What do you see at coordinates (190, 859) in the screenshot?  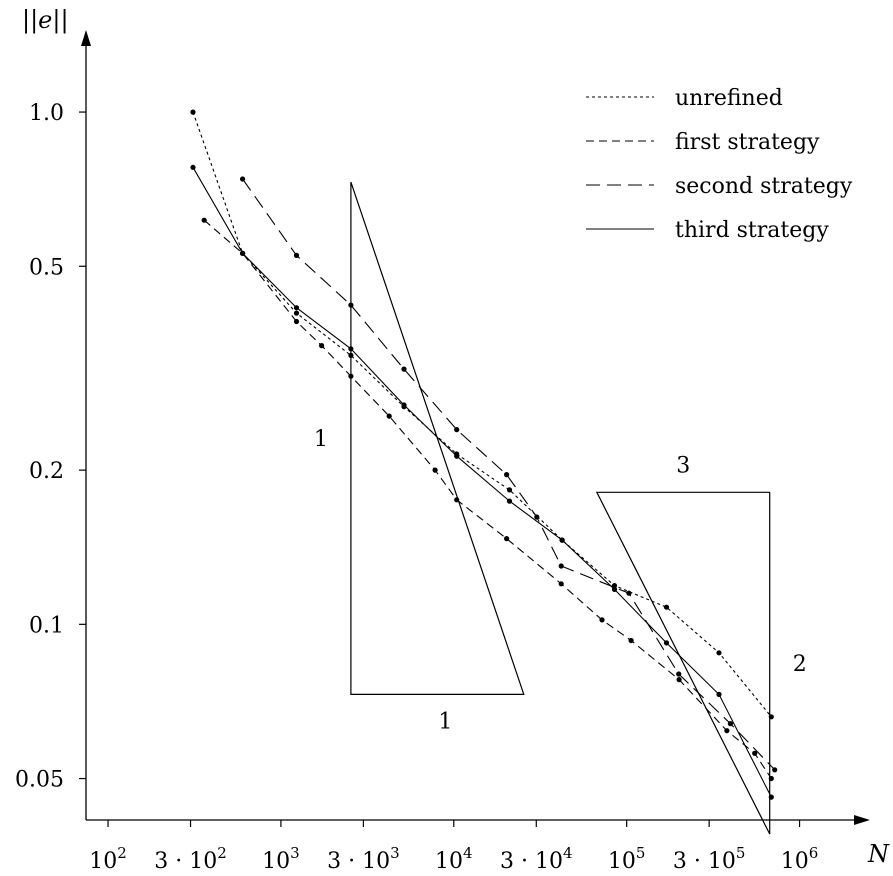 I see `x-tick-label: 3 · 10²` at bounding box center [190, 859].